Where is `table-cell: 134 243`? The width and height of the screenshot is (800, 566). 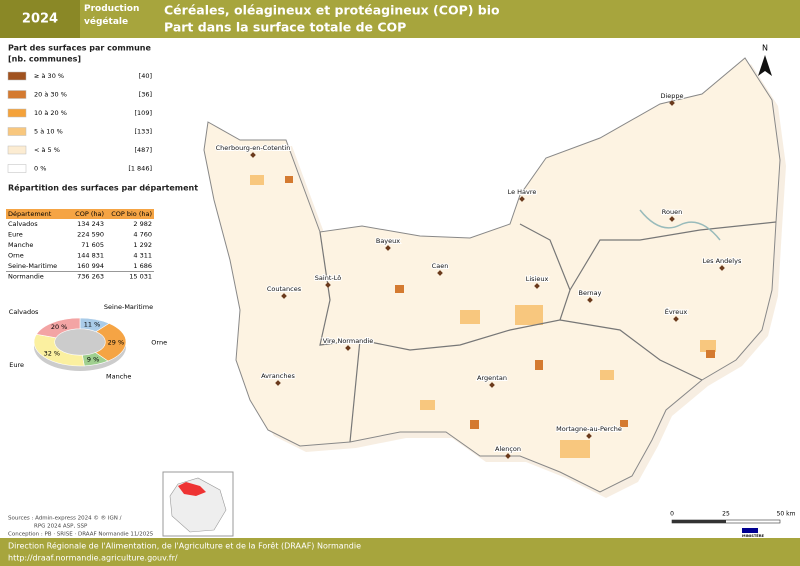
table-cell: 134 243 is located at coordinates (90, 224).